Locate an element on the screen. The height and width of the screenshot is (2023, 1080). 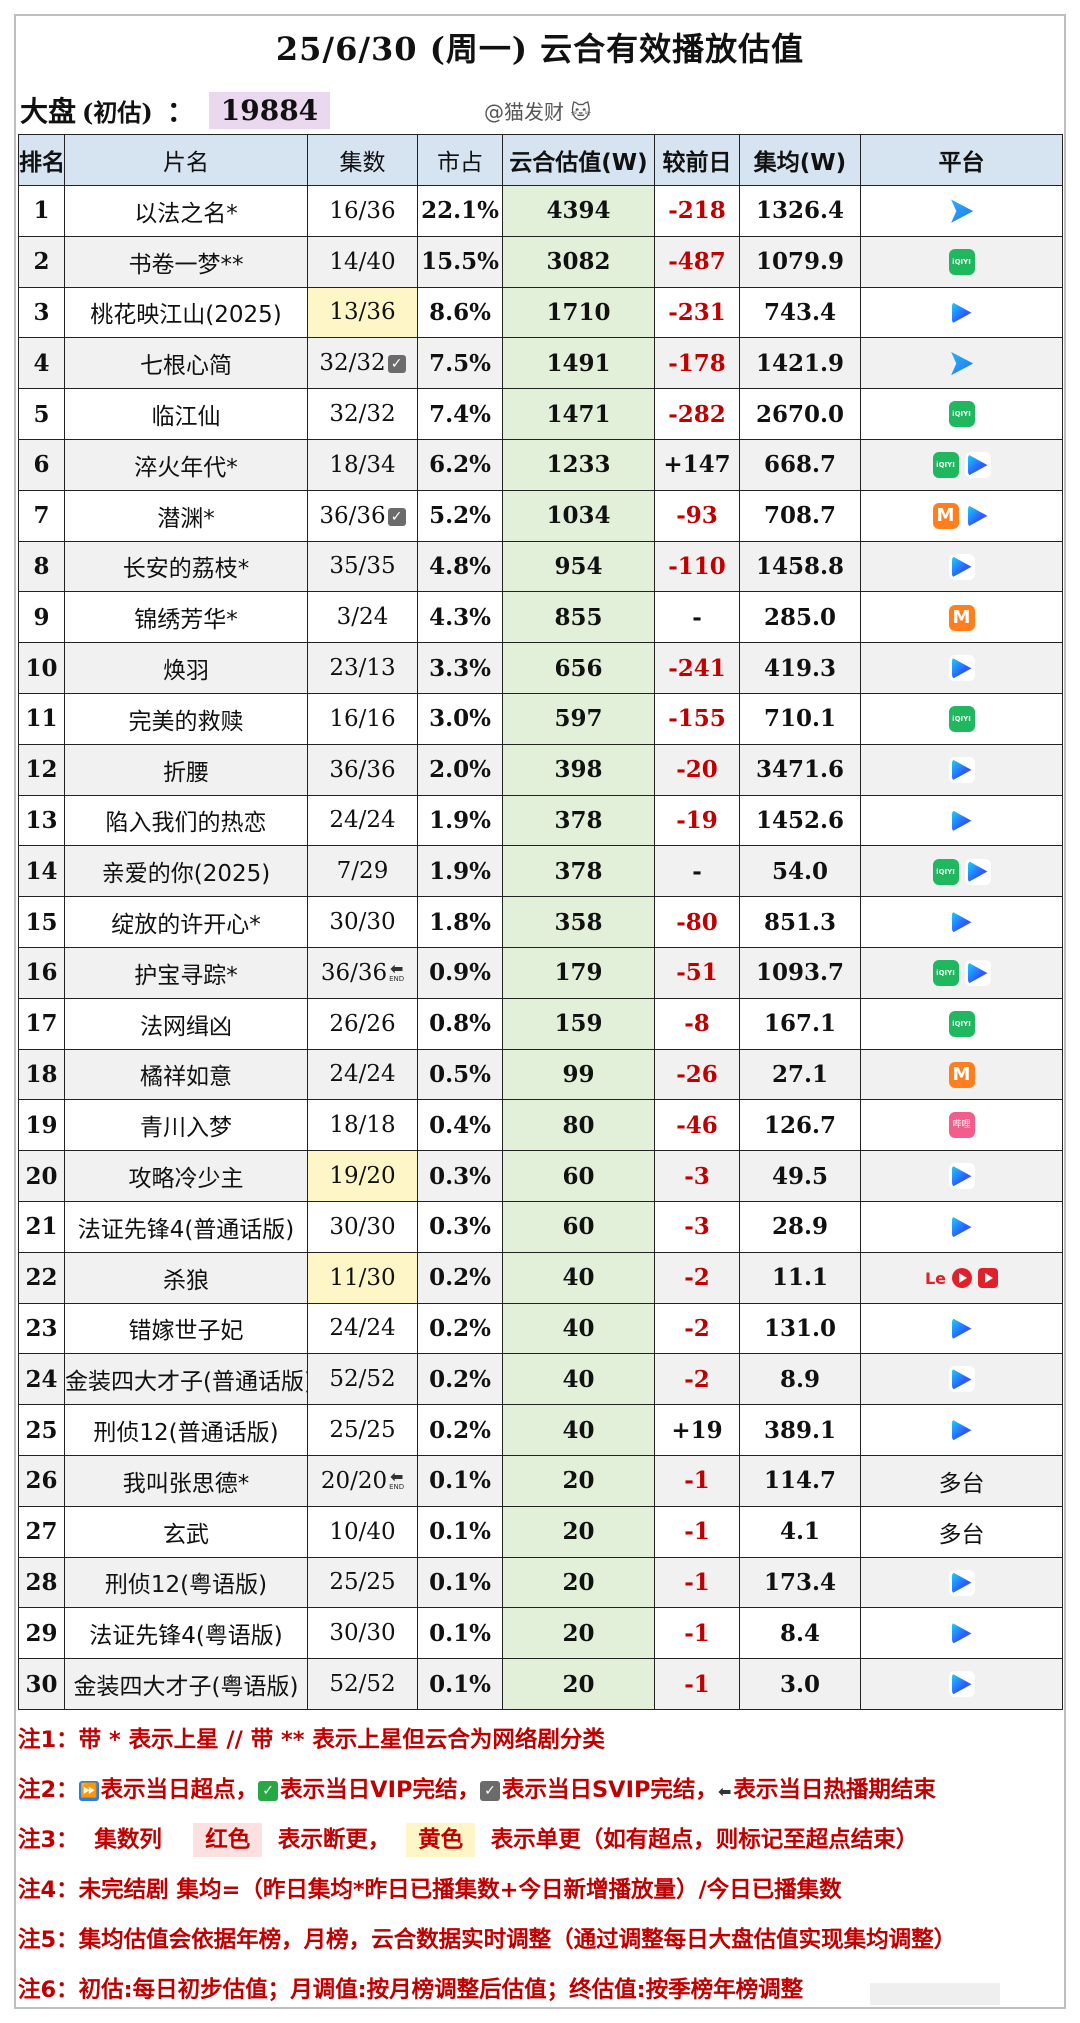
change-cell: -19 is located at coordinates (697, 820).